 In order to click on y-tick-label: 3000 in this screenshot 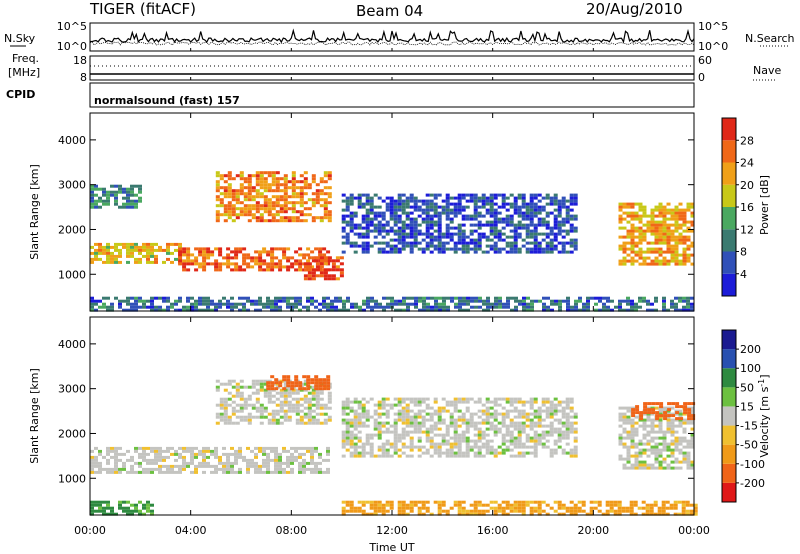, I will do `click(72, 389)`.